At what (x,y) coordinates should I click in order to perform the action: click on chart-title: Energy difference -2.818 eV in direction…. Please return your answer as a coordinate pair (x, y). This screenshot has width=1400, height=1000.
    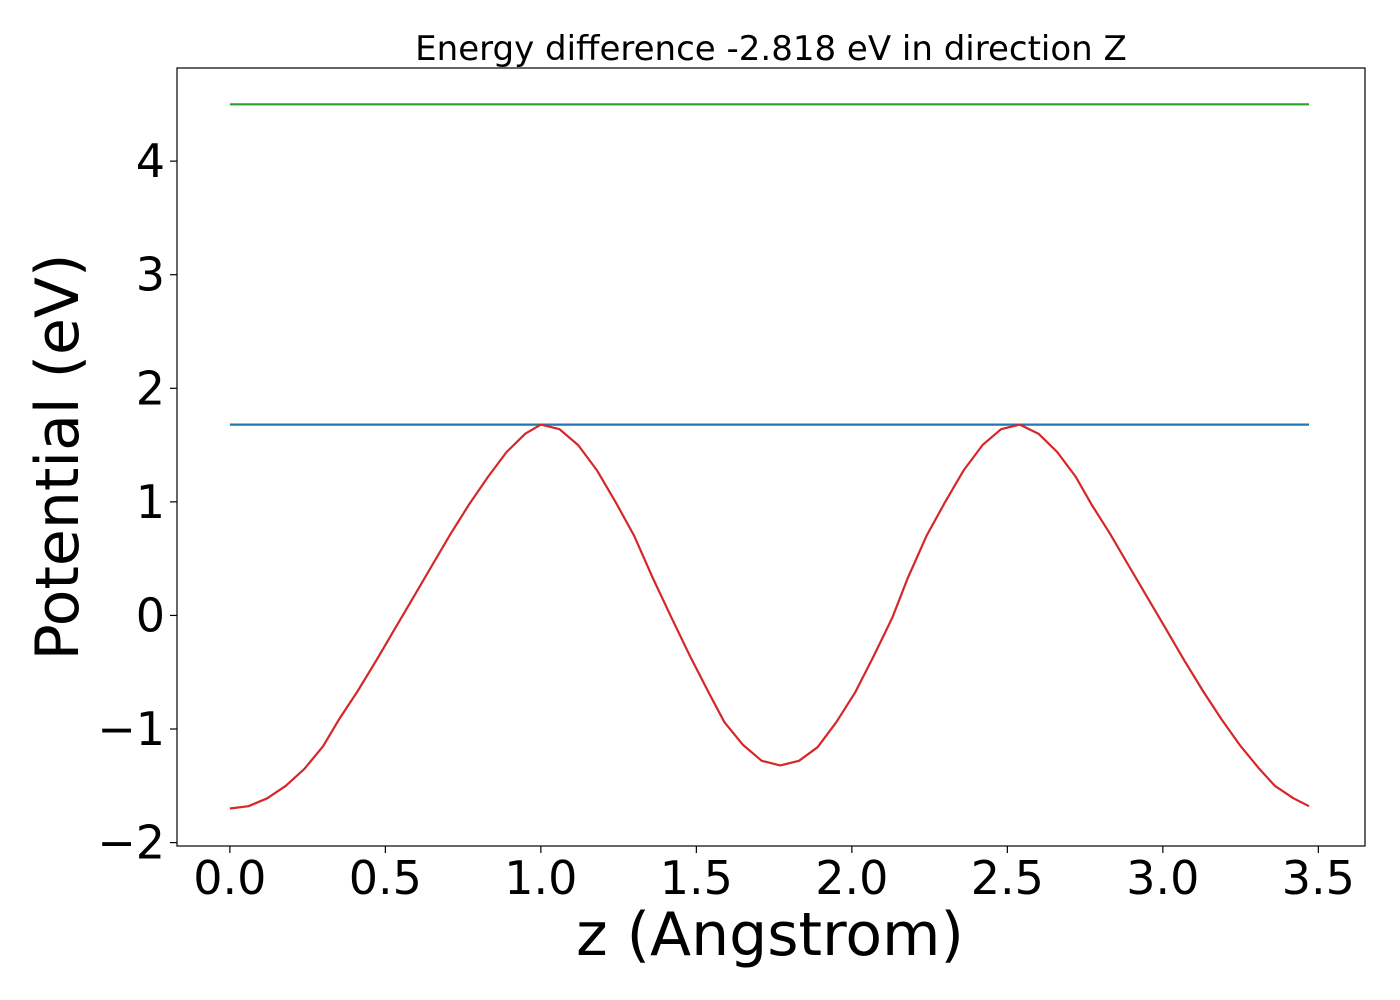
    Looking at the image, I should click on (771, 49).